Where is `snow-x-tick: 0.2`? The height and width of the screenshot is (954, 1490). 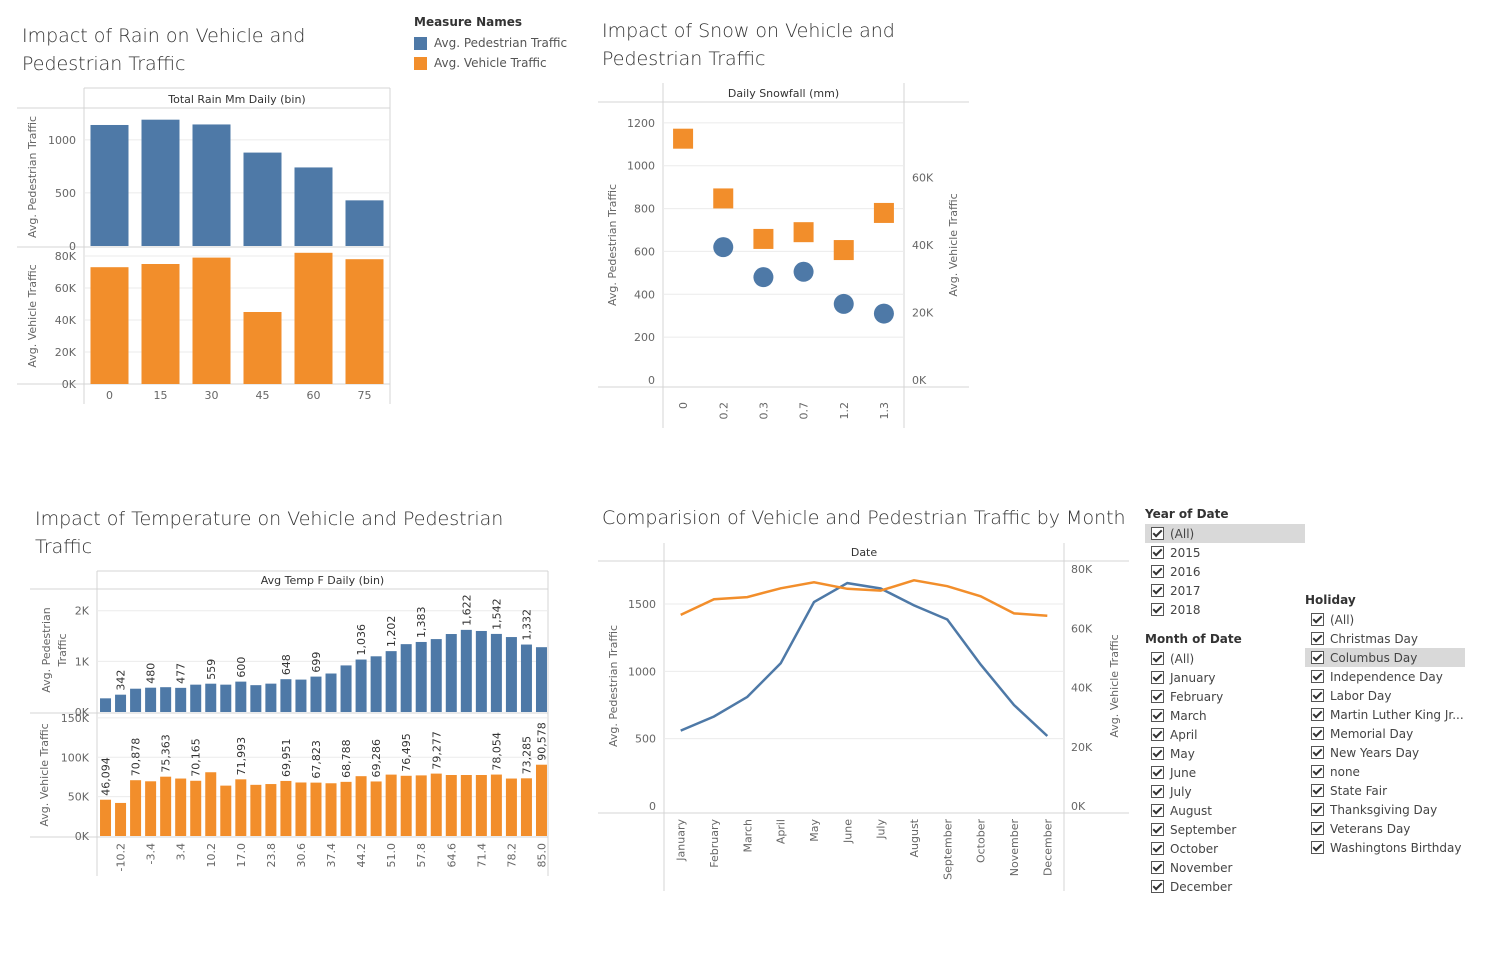
snow-x-tick: 0.2 is located at coordinates (723, 411).